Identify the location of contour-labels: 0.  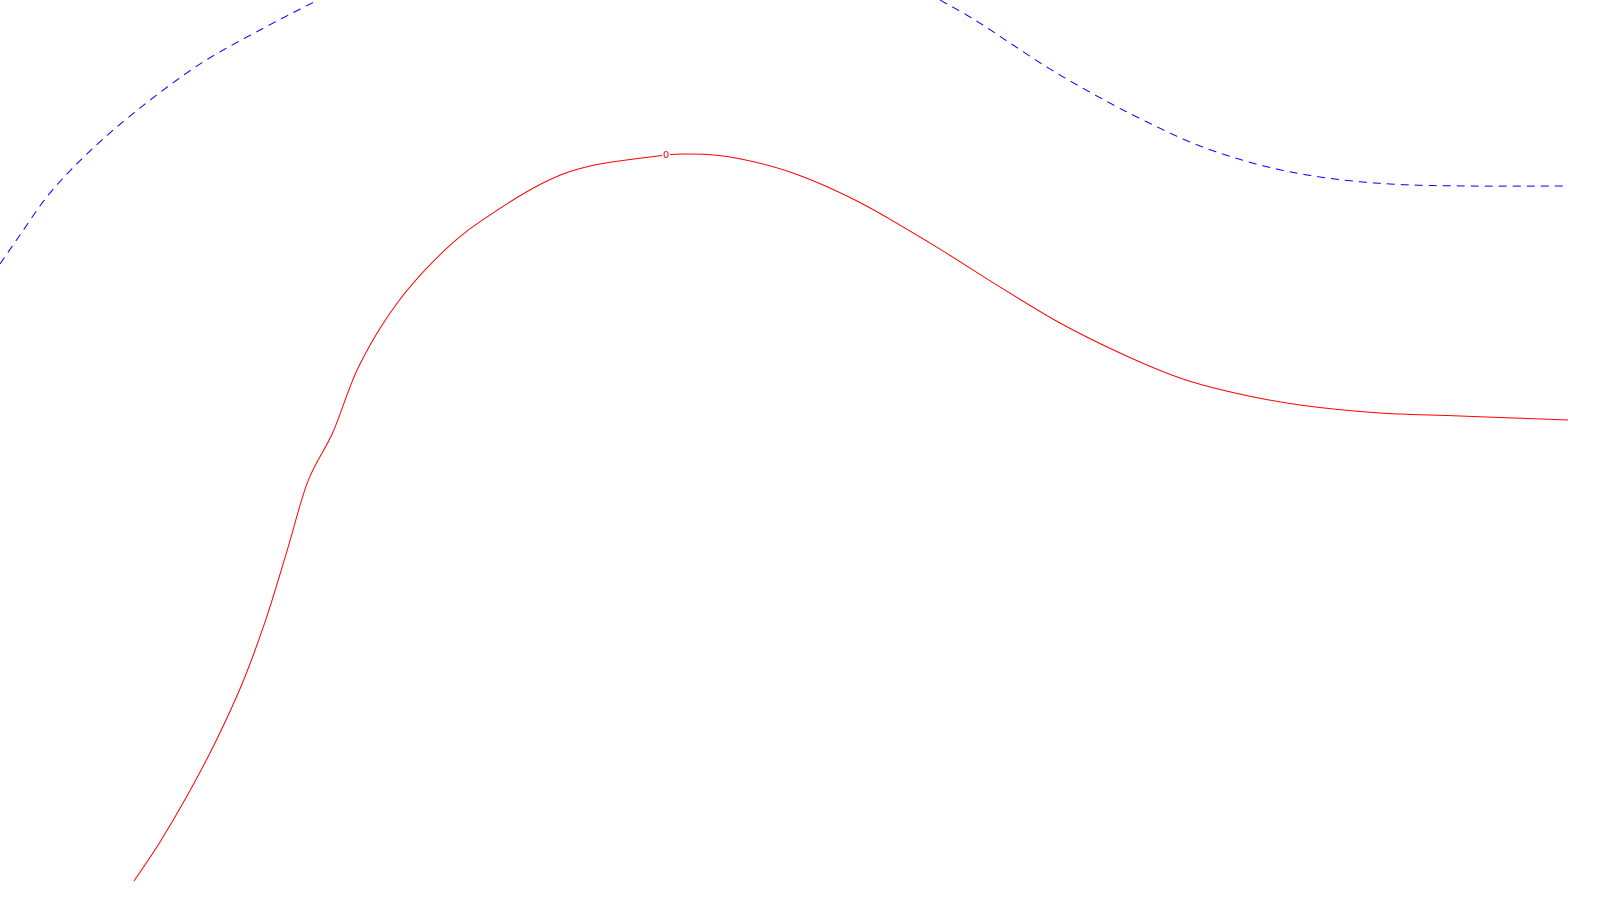
(666, 154).